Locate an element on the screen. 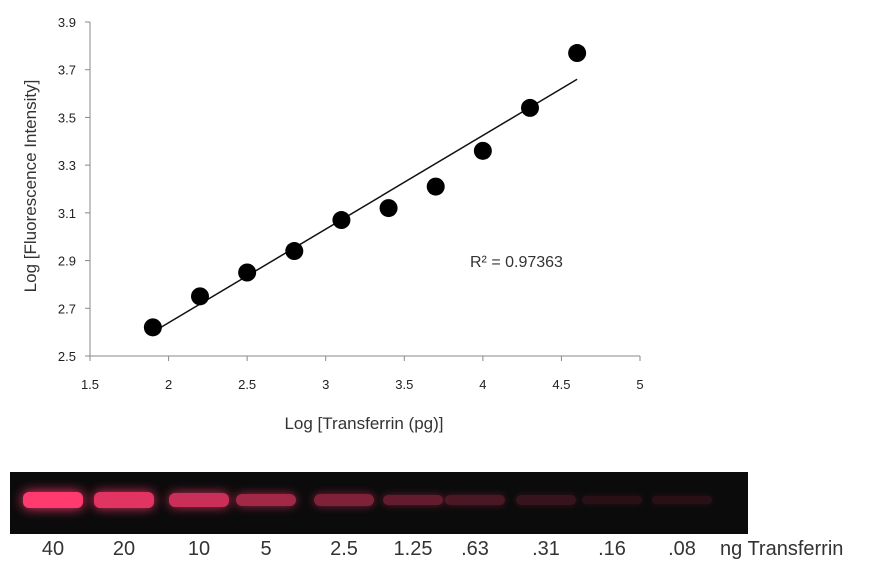  gel-unit-label: ng Transferrin is located at coordinates (782, 549).